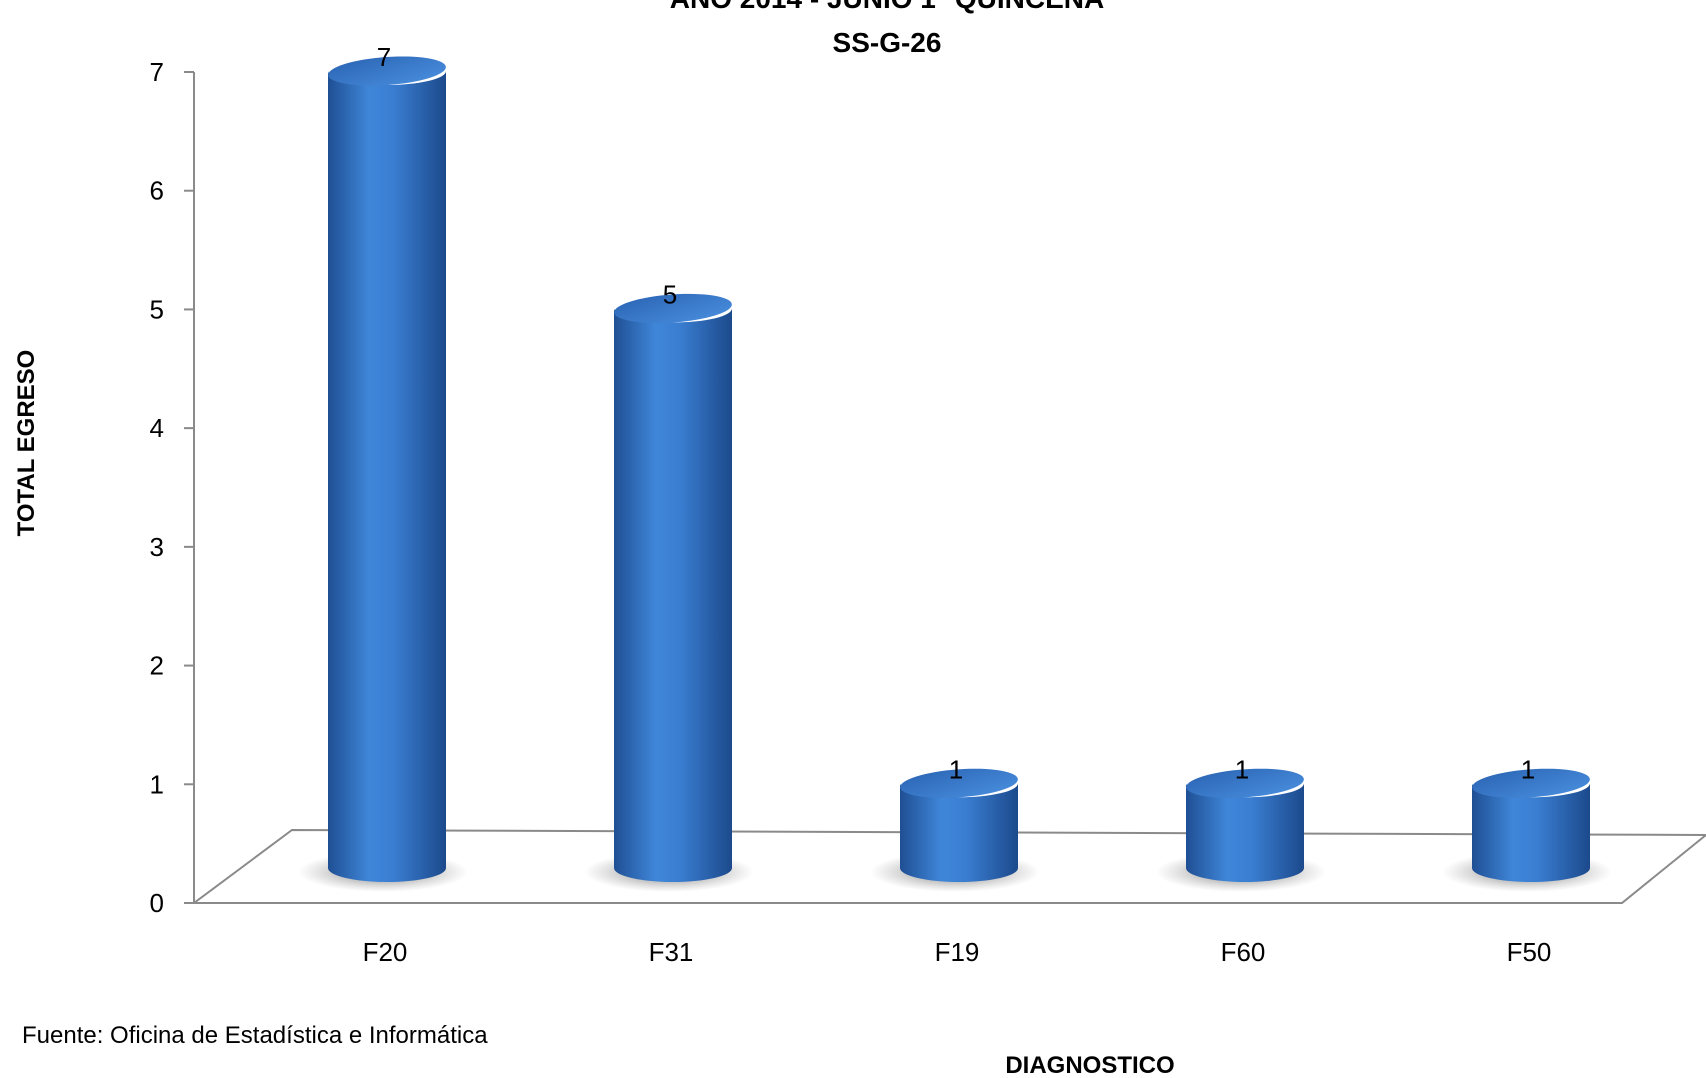  What do you see at coordinates (157, 191) in the screenshot?
I see `y-tick-label: 6` at bounding box center [157, 191].